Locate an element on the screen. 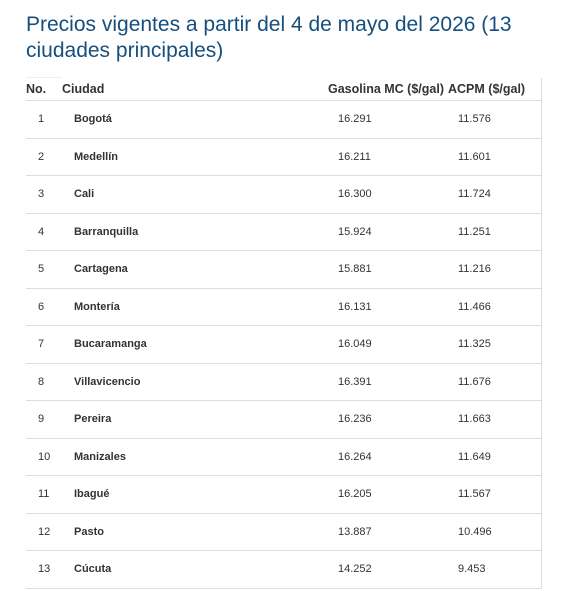 This screenshot has height=591, width=577. table-row: 8 Villavicencio 16.391 11.676 is located at coordinates (284, 382).